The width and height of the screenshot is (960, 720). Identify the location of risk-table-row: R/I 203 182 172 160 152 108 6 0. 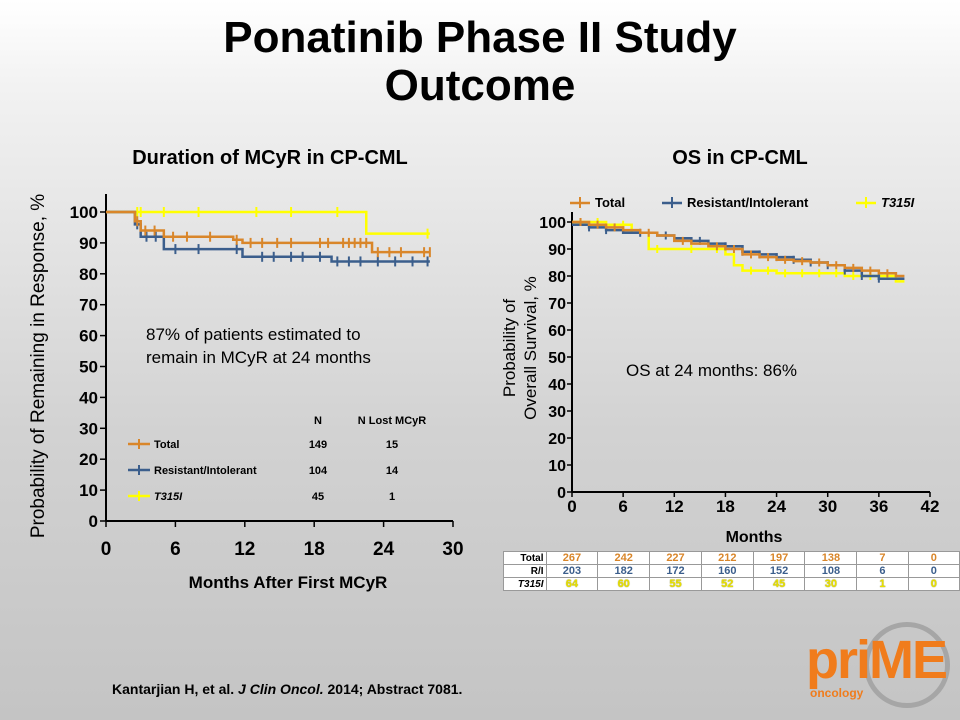
(731, 571).